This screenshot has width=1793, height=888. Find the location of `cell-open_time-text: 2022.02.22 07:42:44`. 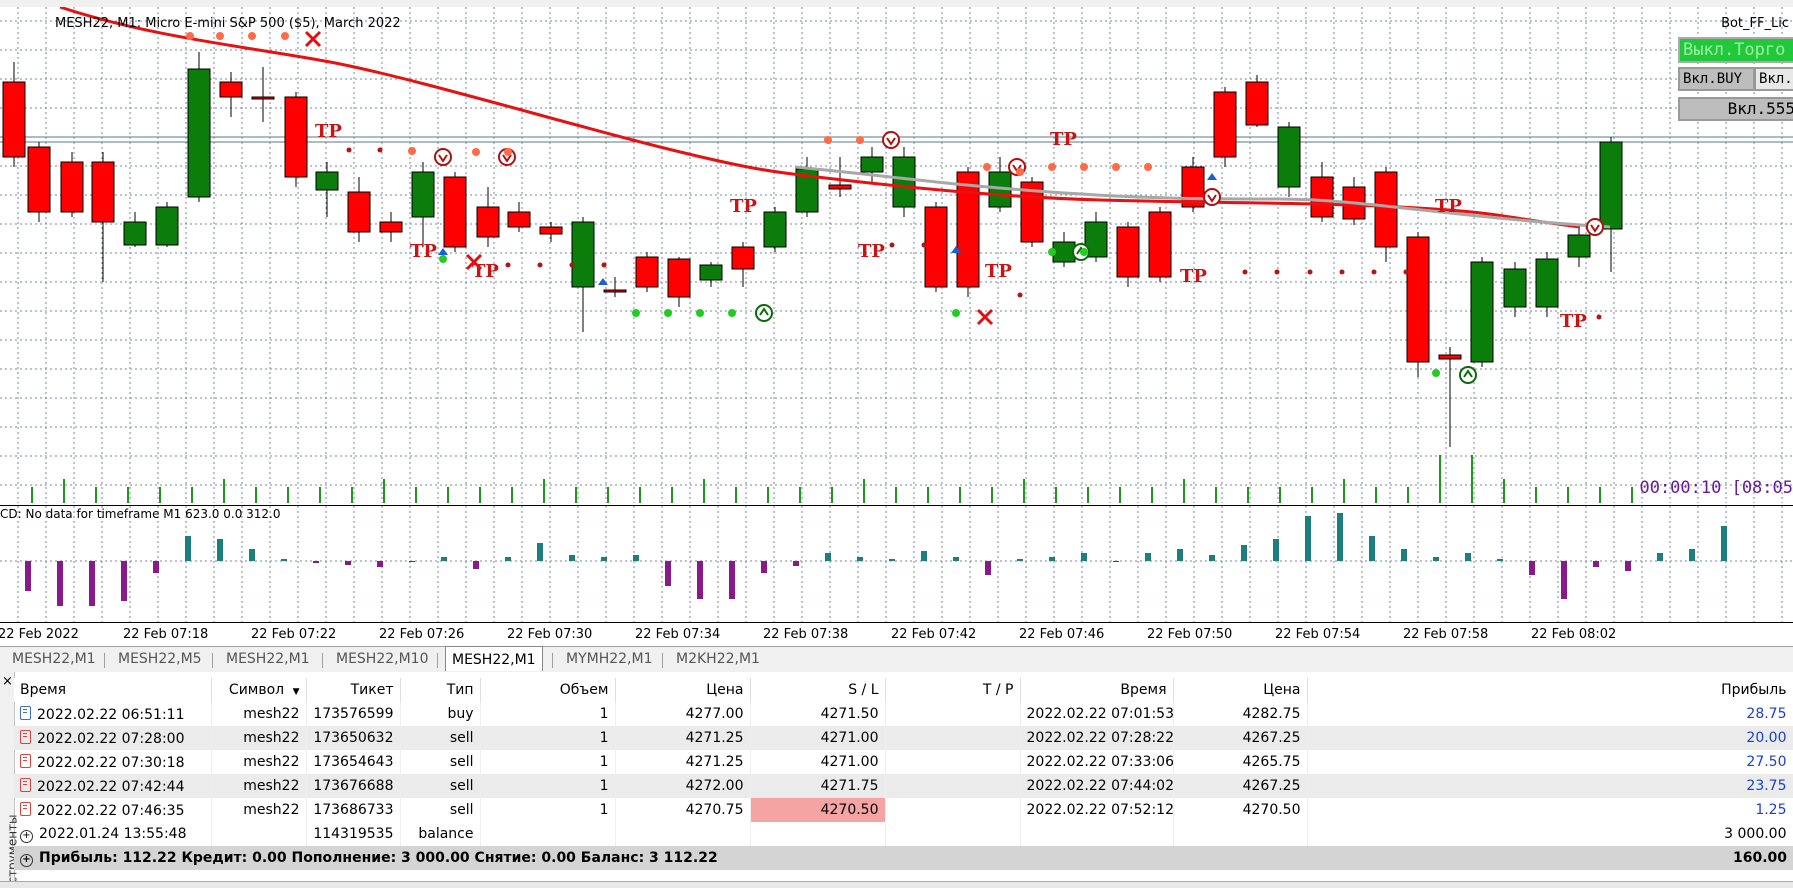

cell-open_time-text: 2022.02.22 07:42:44 is located at coordinates (111, 786).